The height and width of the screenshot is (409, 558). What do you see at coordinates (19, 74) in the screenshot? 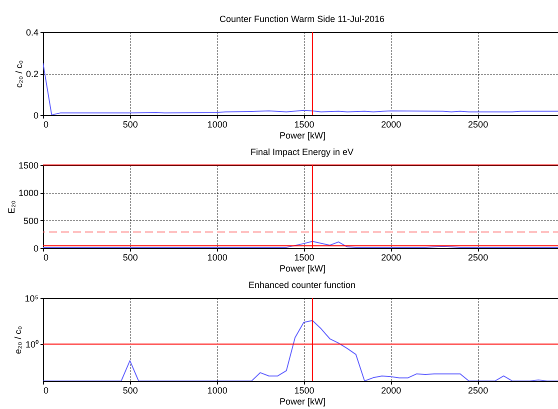
I see `y-axis-title: c₂₀ / c₀` at bounding box center [19, 74].